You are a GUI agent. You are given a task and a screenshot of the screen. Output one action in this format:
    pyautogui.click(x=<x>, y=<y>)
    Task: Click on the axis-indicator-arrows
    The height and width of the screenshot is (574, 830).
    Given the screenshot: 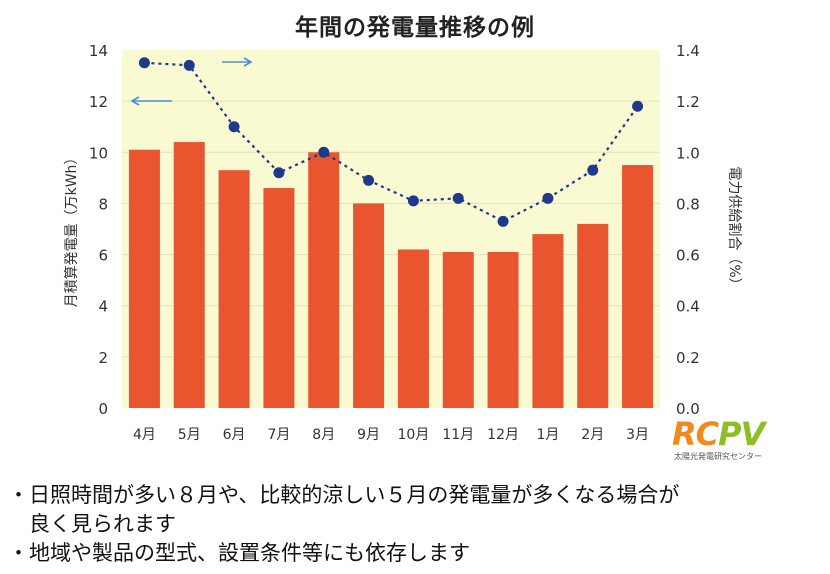 What is the action you would take?
    pyautogui.click(x=191, y=81)
    